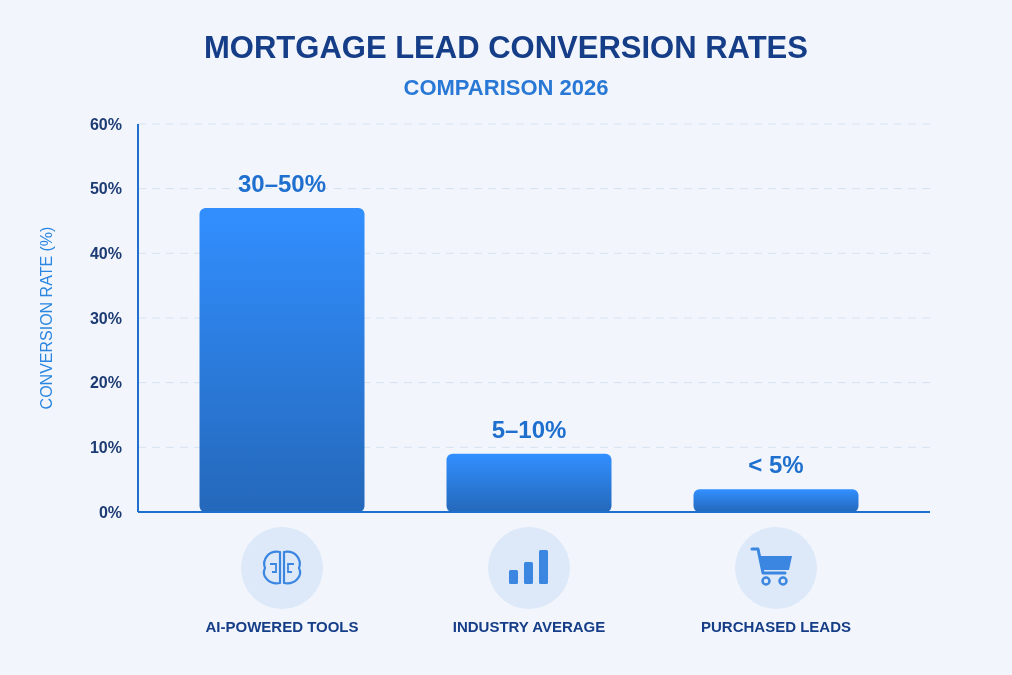 The image size is (1012, 675). I want to click on chart-subtitle: COMPARISON 2026, so click(506, 87).